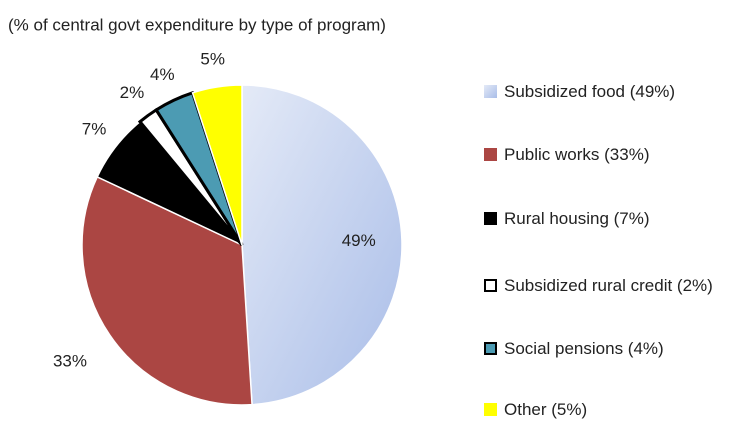  I want to click on legend-item: Social pensions (4%), so click(615, 348).